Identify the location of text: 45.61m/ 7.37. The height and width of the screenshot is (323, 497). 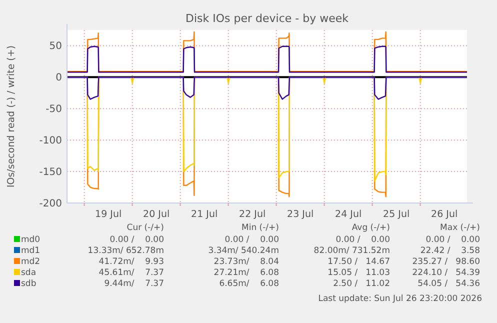
(131, 273).